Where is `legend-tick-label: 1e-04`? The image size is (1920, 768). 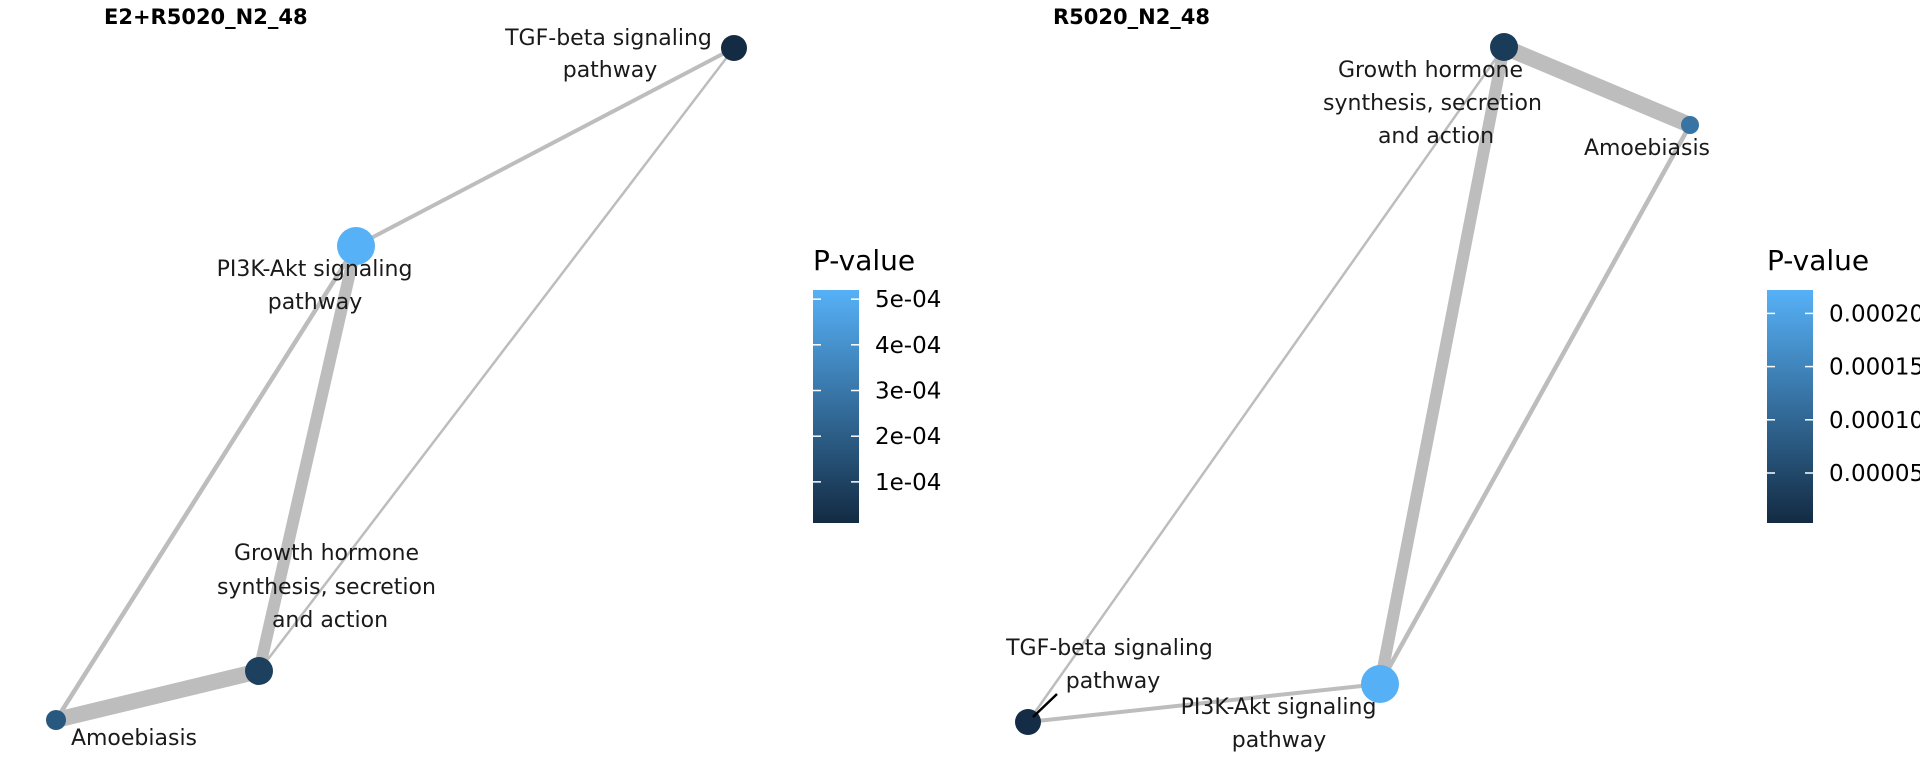
legend-tick-label: 1e-04 is located at coordinates (908, 483).